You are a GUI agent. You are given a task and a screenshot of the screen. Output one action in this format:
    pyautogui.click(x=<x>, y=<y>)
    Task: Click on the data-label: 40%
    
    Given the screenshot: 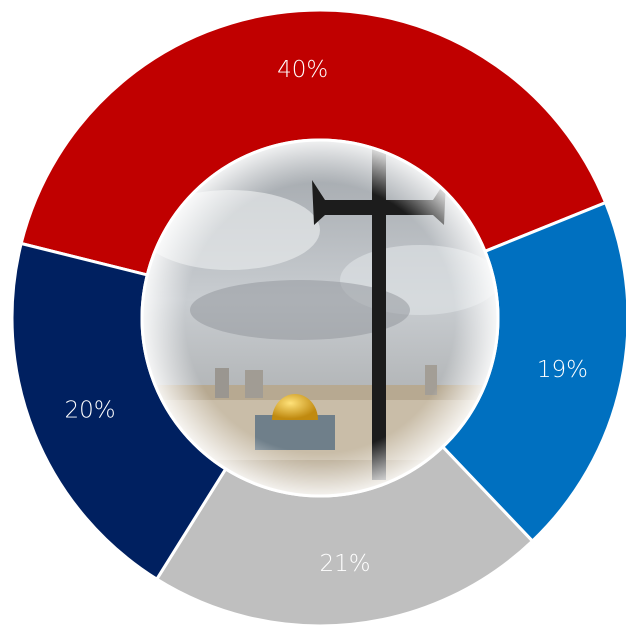 What is the action you would take?
    pyautogui.click(x=302, y=70)
    